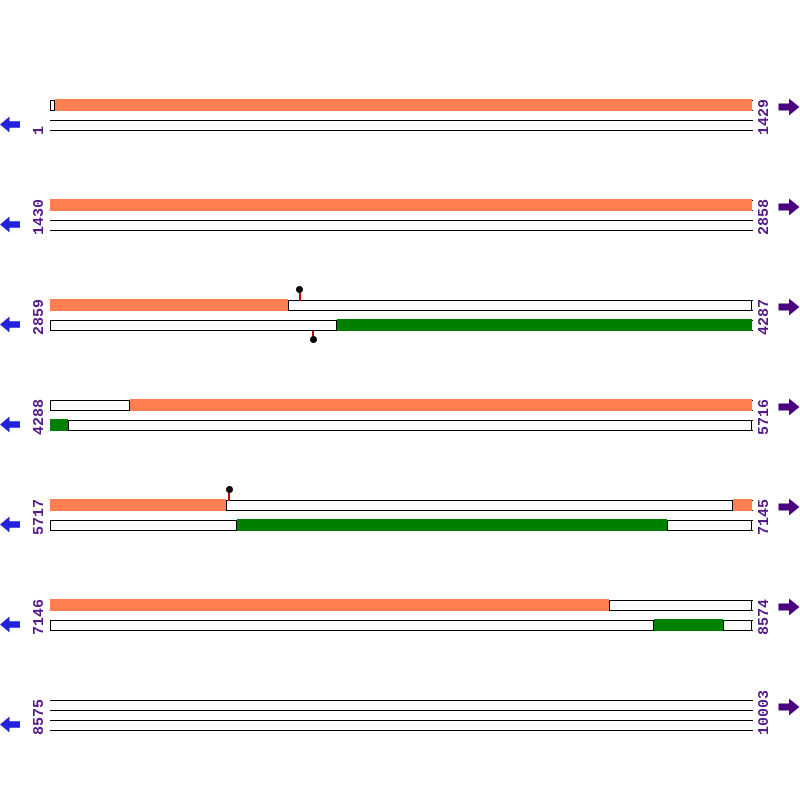 Image resolution: width=800 pixels, height=800 pixels. What do you see at coordinates (39, 516) in the screenshot?
I see `row-start-label-text: 5717` at bounding box center [39, 516].